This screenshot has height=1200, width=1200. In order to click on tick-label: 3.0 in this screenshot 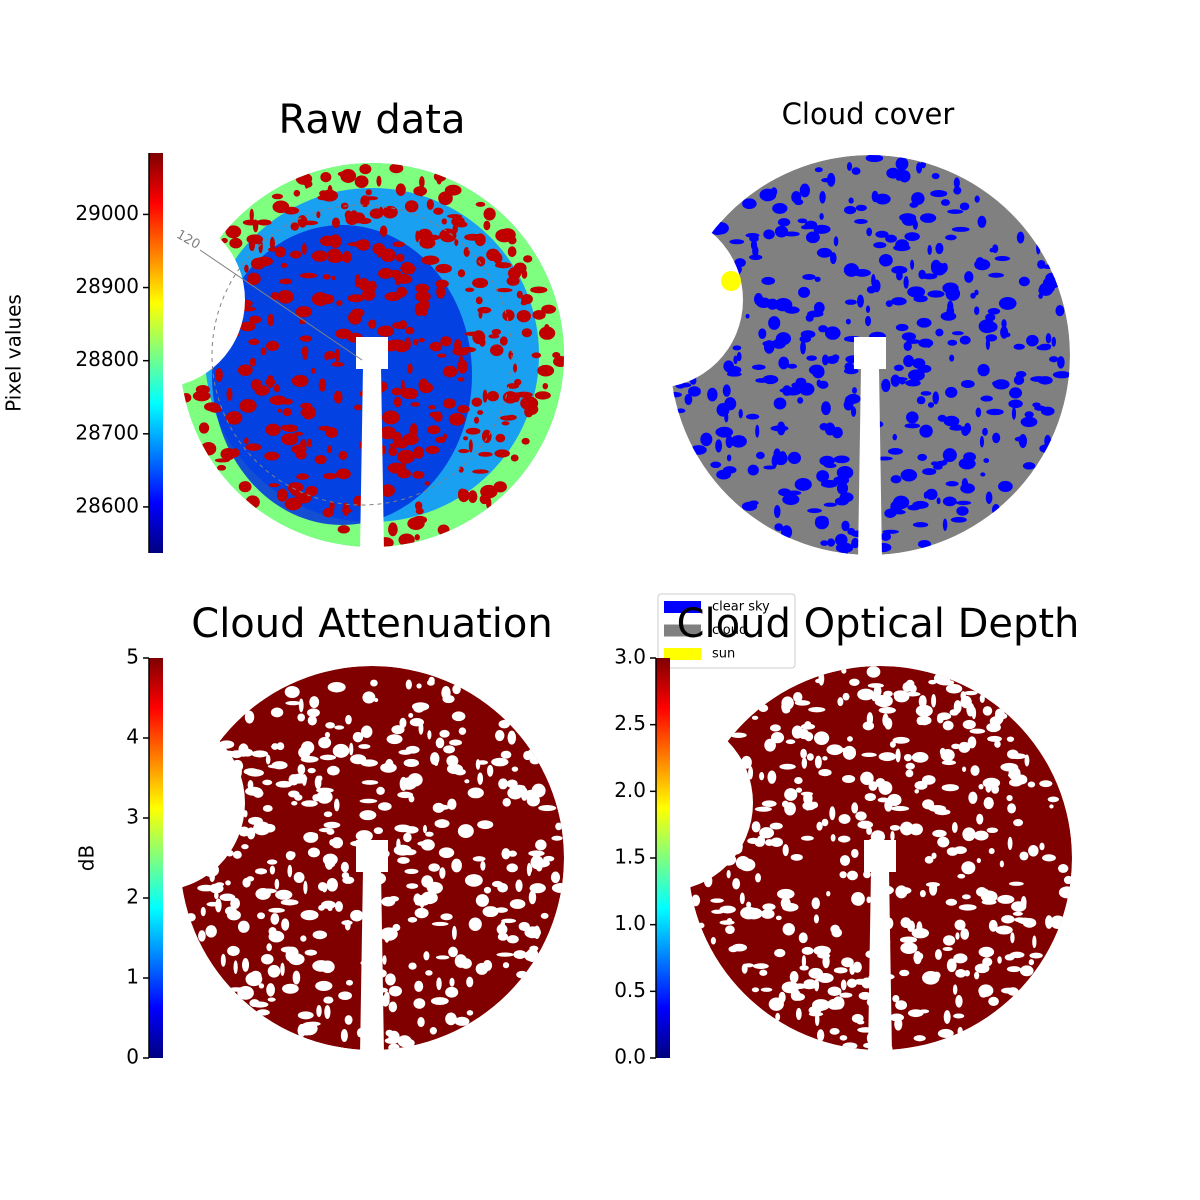, I will do `click(630, 657)`.